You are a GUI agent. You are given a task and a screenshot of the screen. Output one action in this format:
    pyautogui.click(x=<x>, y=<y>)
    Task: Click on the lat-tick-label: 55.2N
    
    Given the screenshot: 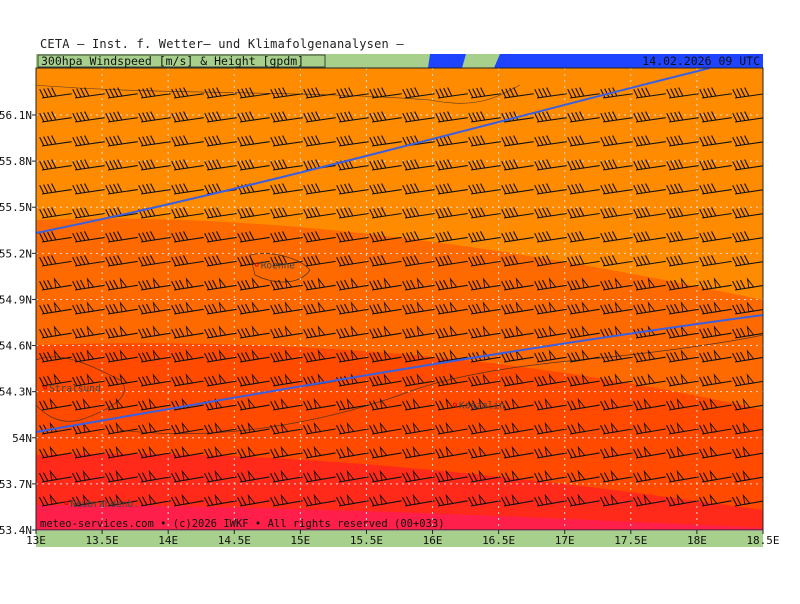 What is the action you would take?
    pyautogui.click(x=16, y=253)
    